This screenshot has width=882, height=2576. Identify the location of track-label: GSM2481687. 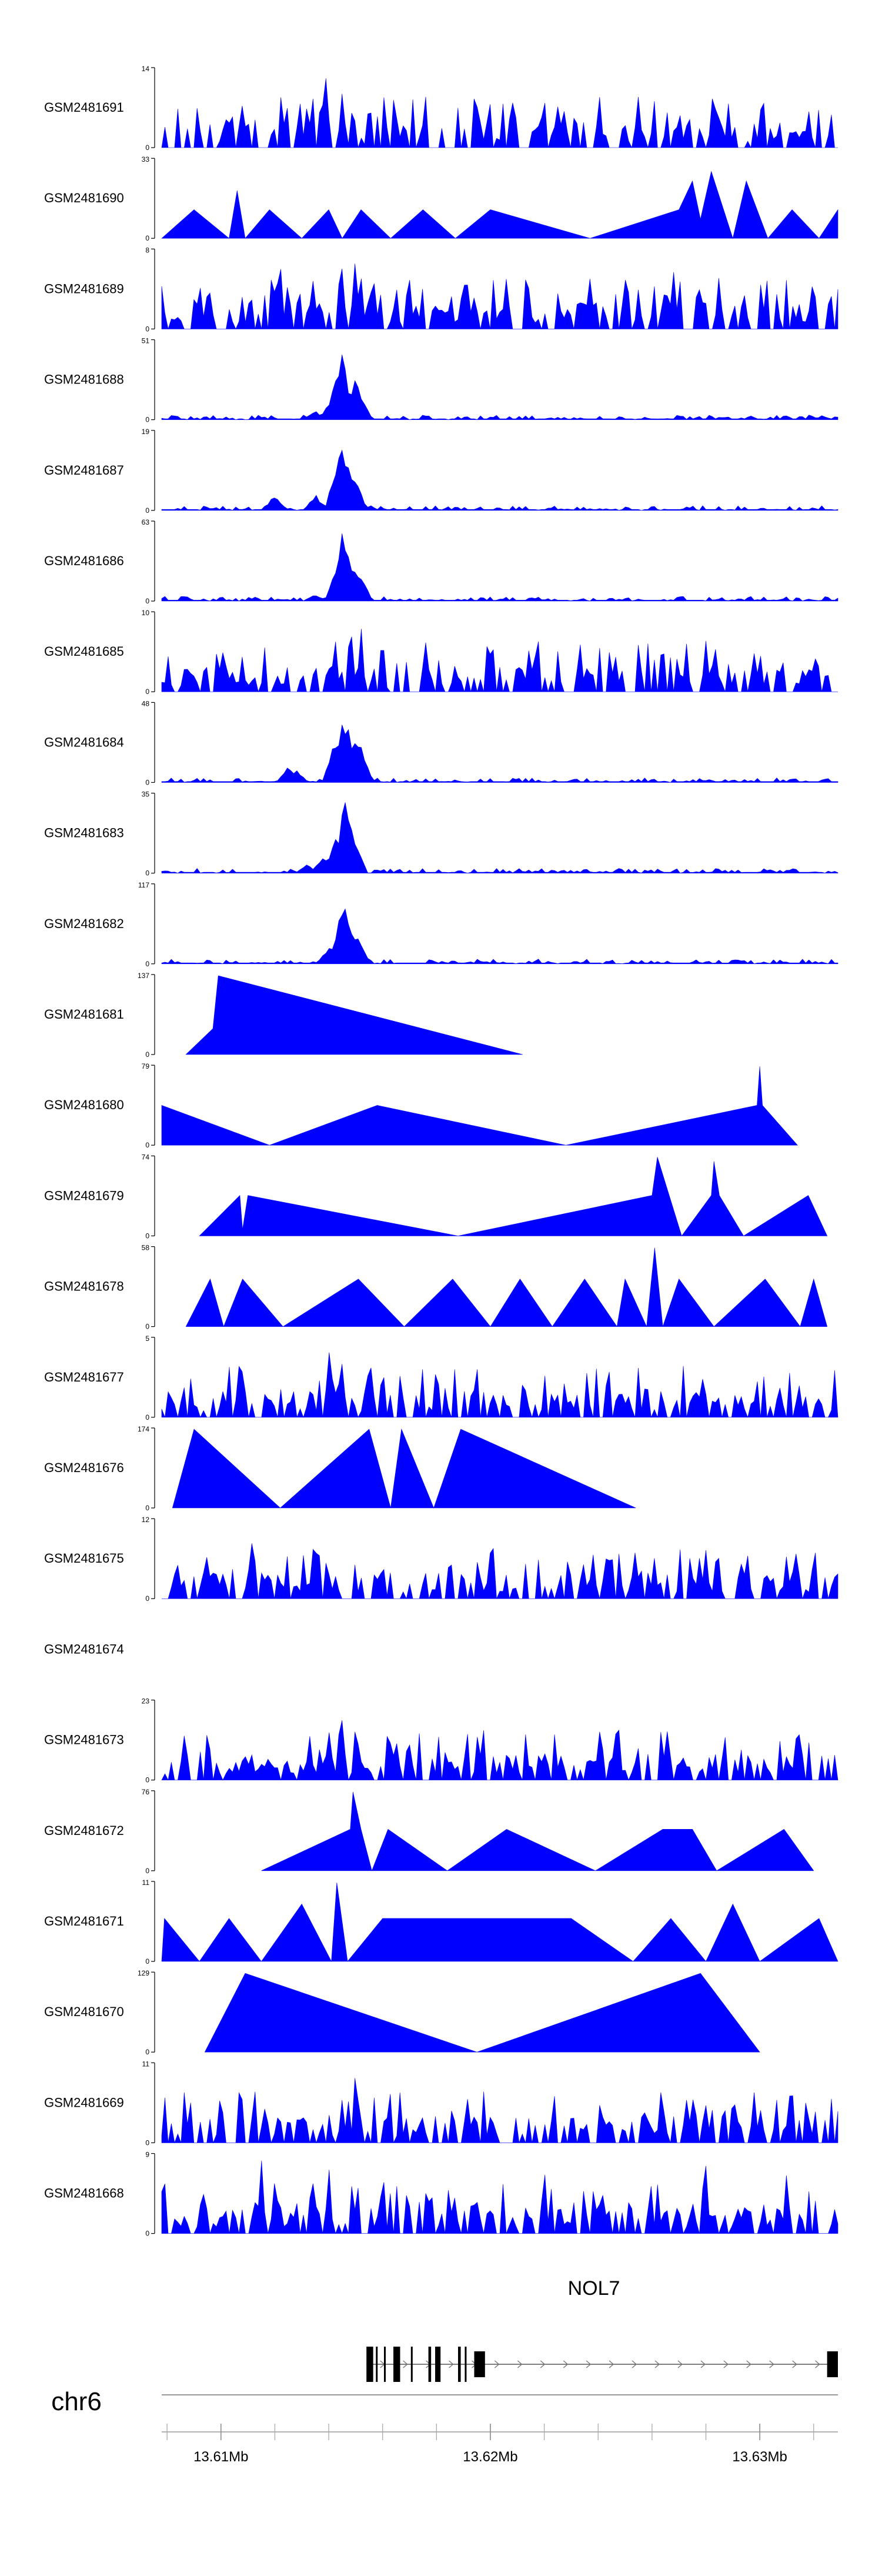
(84, 470).